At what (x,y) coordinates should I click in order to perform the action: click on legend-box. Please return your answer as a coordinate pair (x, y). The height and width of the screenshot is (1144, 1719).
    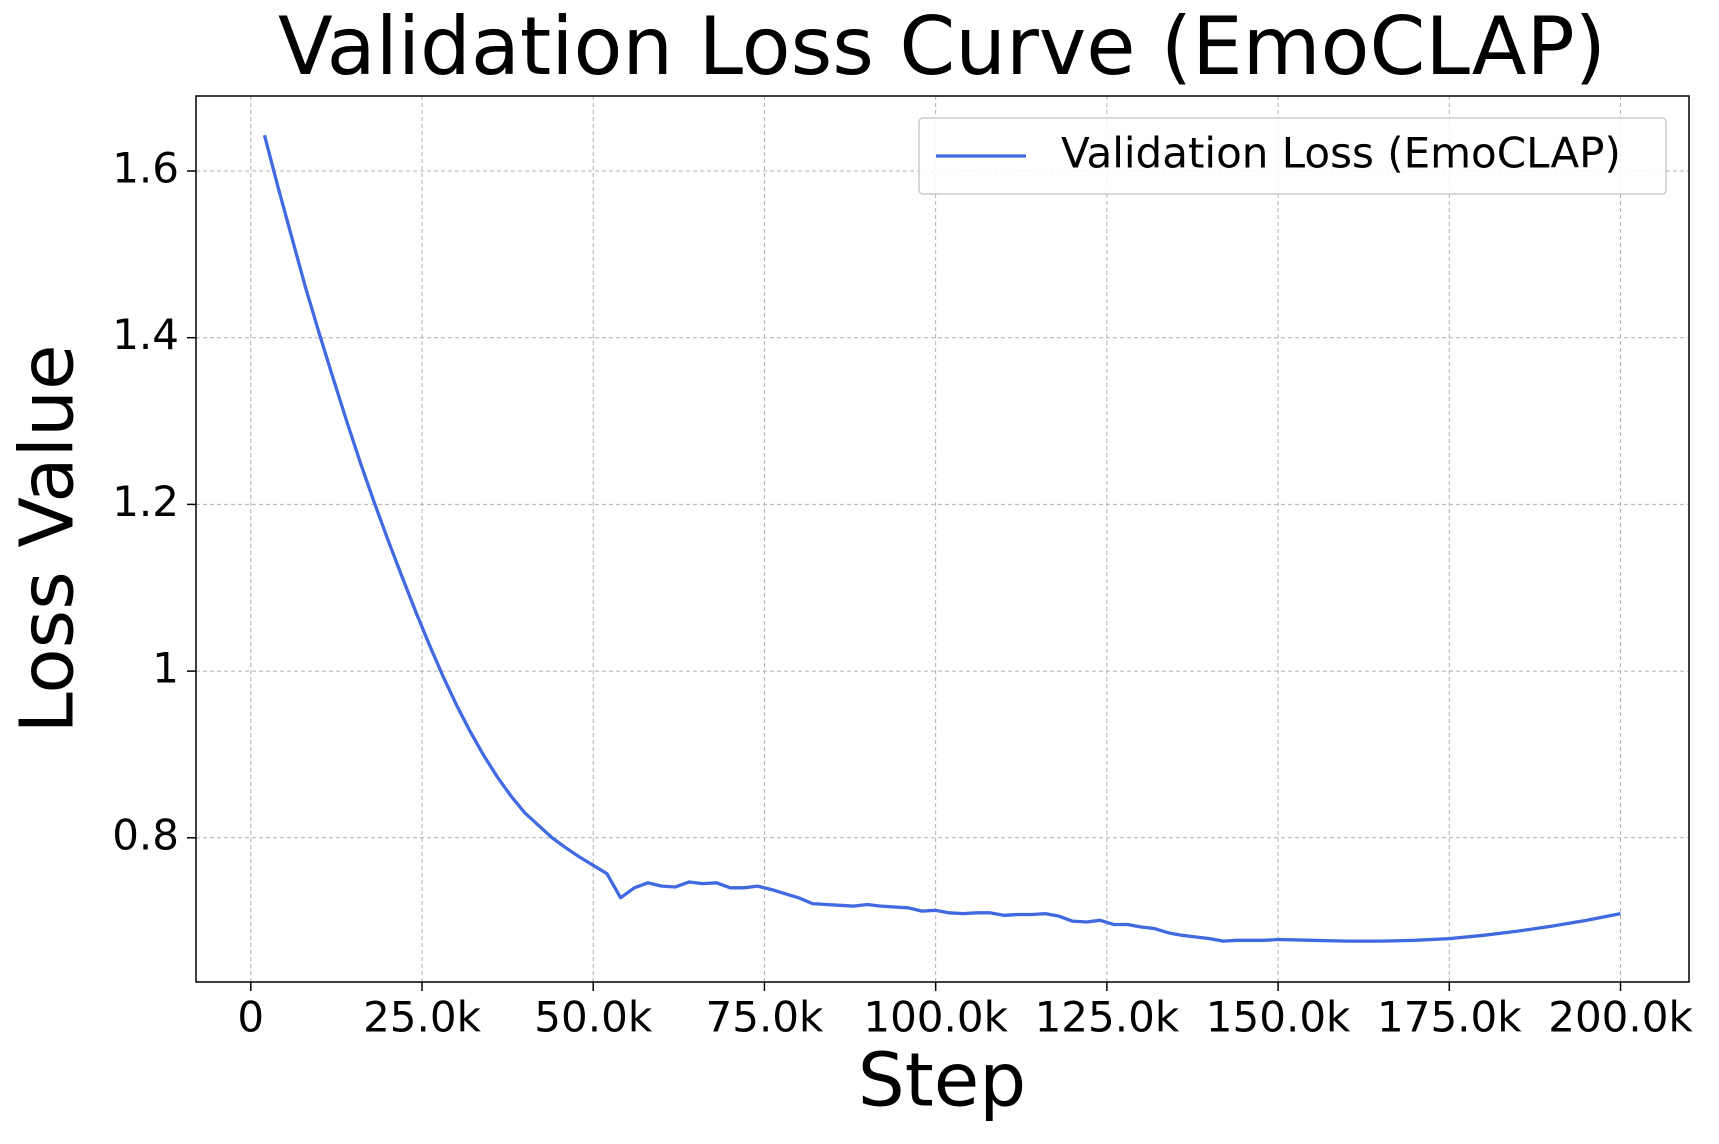
    Looking at the image, I should click on (1292, 156).